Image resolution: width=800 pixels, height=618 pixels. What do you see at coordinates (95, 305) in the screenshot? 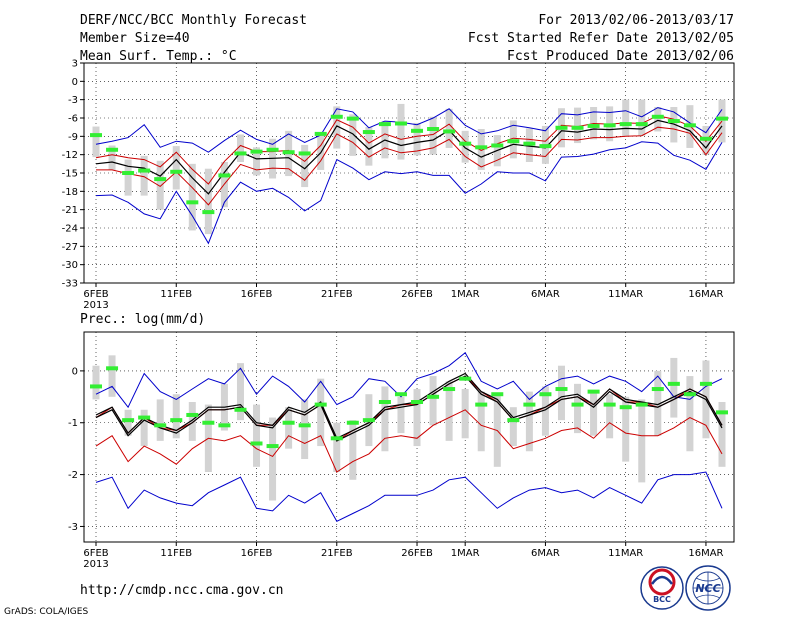
I see `temp-year-label: 2013` at bounding box center [95, 305].